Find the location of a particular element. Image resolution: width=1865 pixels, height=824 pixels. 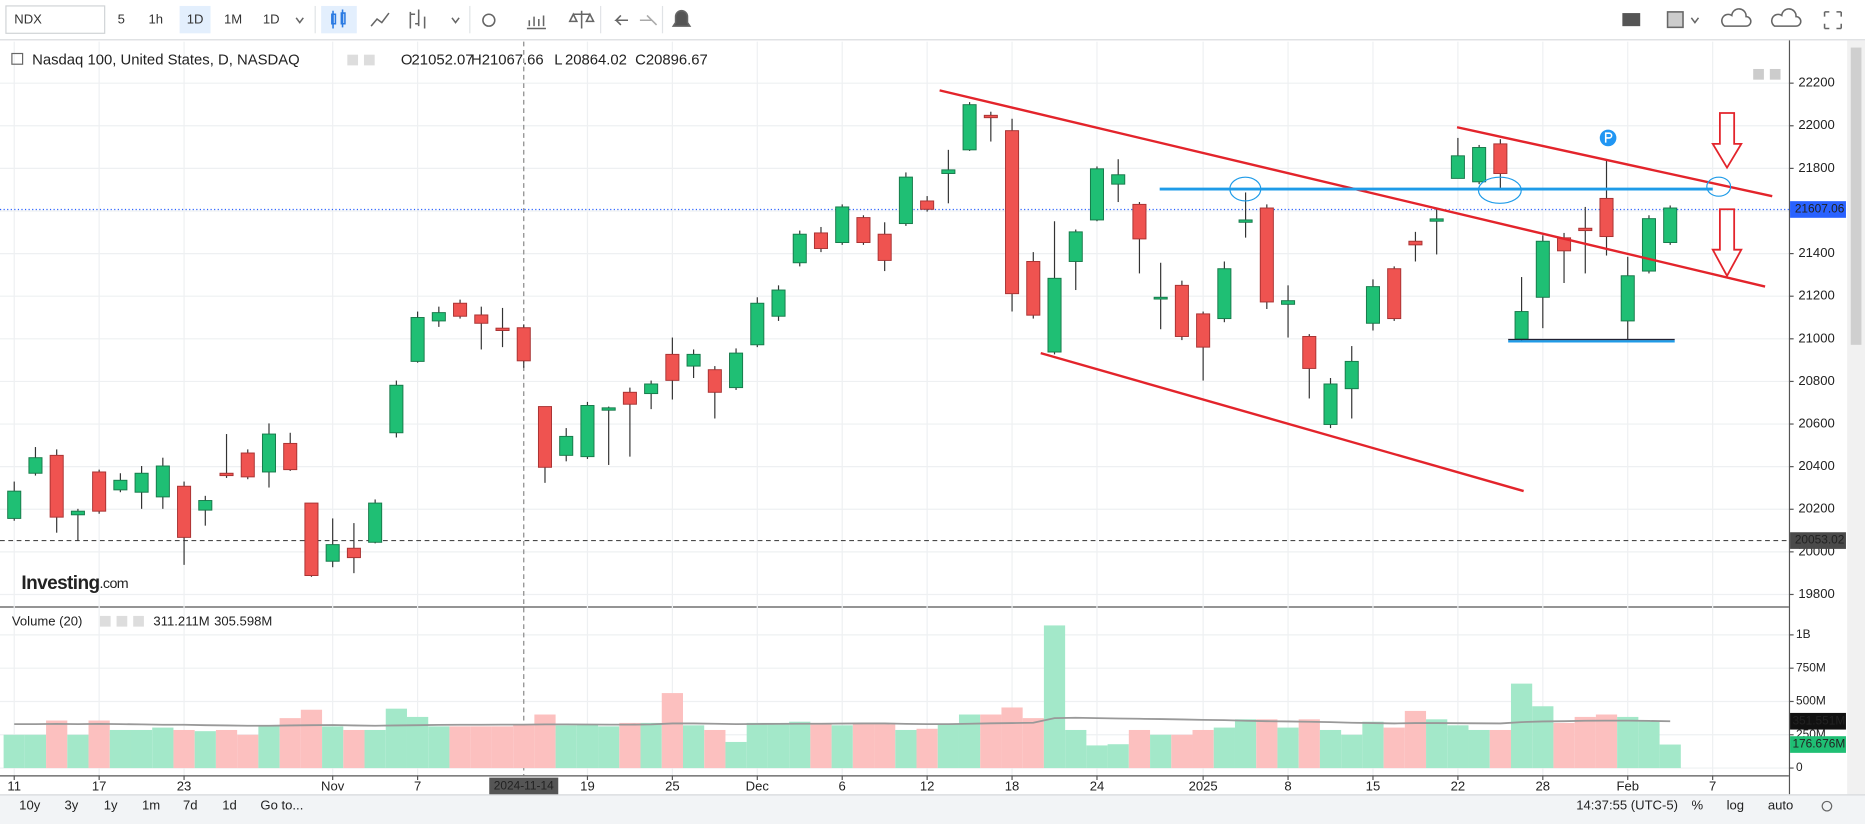

collapse-icon is located at coordinates (17, 58).